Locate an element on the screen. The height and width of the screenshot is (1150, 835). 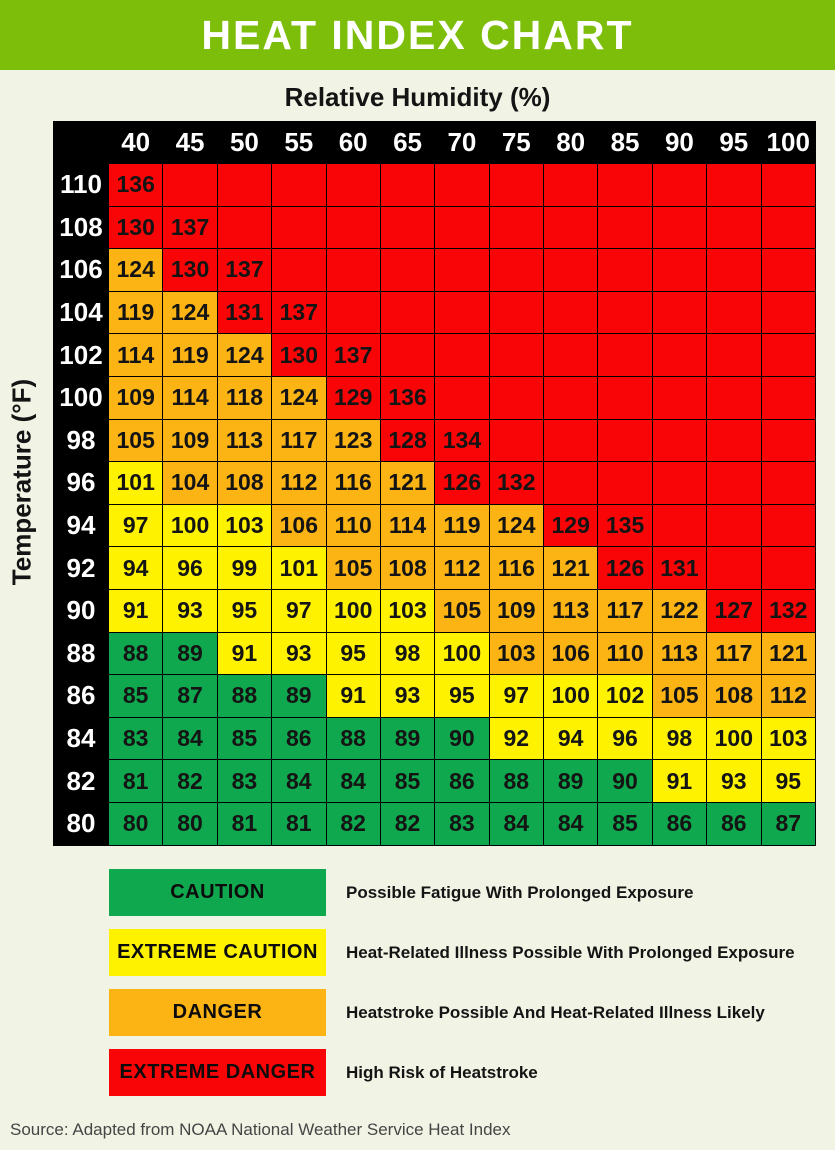
temperature-header-cell: 110 is located at coordinates (81, 185).